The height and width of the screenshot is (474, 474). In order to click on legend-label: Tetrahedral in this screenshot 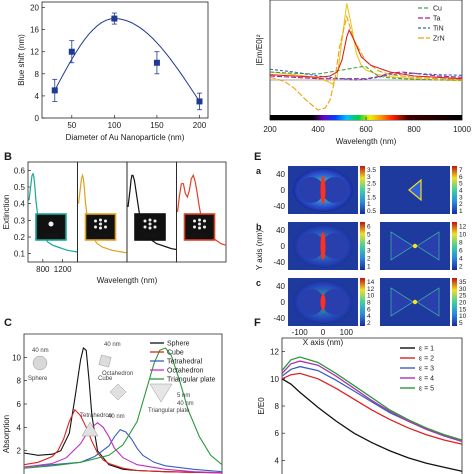, I will do `click(184, 362)`.